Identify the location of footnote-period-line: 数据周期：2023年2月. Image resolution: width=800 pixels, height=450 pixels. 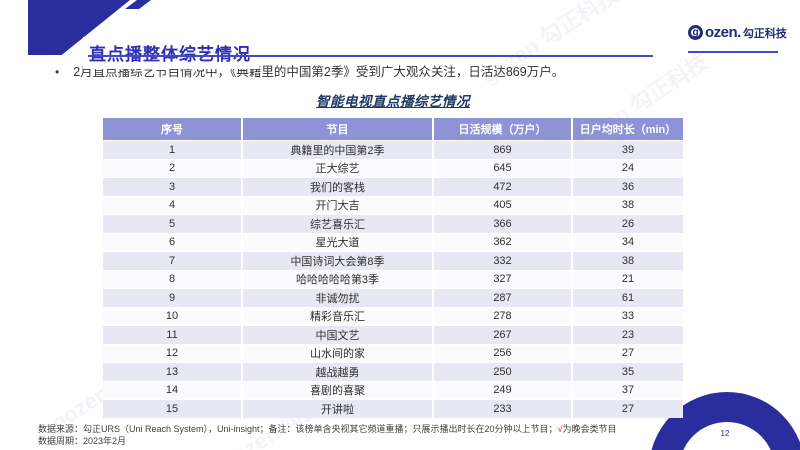
(82, 441).